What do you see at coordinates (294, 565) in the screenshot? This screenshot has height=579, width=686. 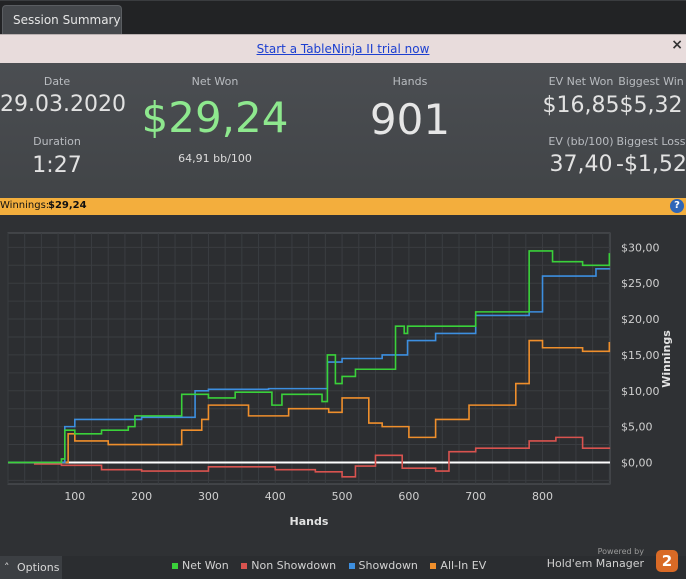 I see `legend-label: Non Showdown` at bounding box center [294, 565].